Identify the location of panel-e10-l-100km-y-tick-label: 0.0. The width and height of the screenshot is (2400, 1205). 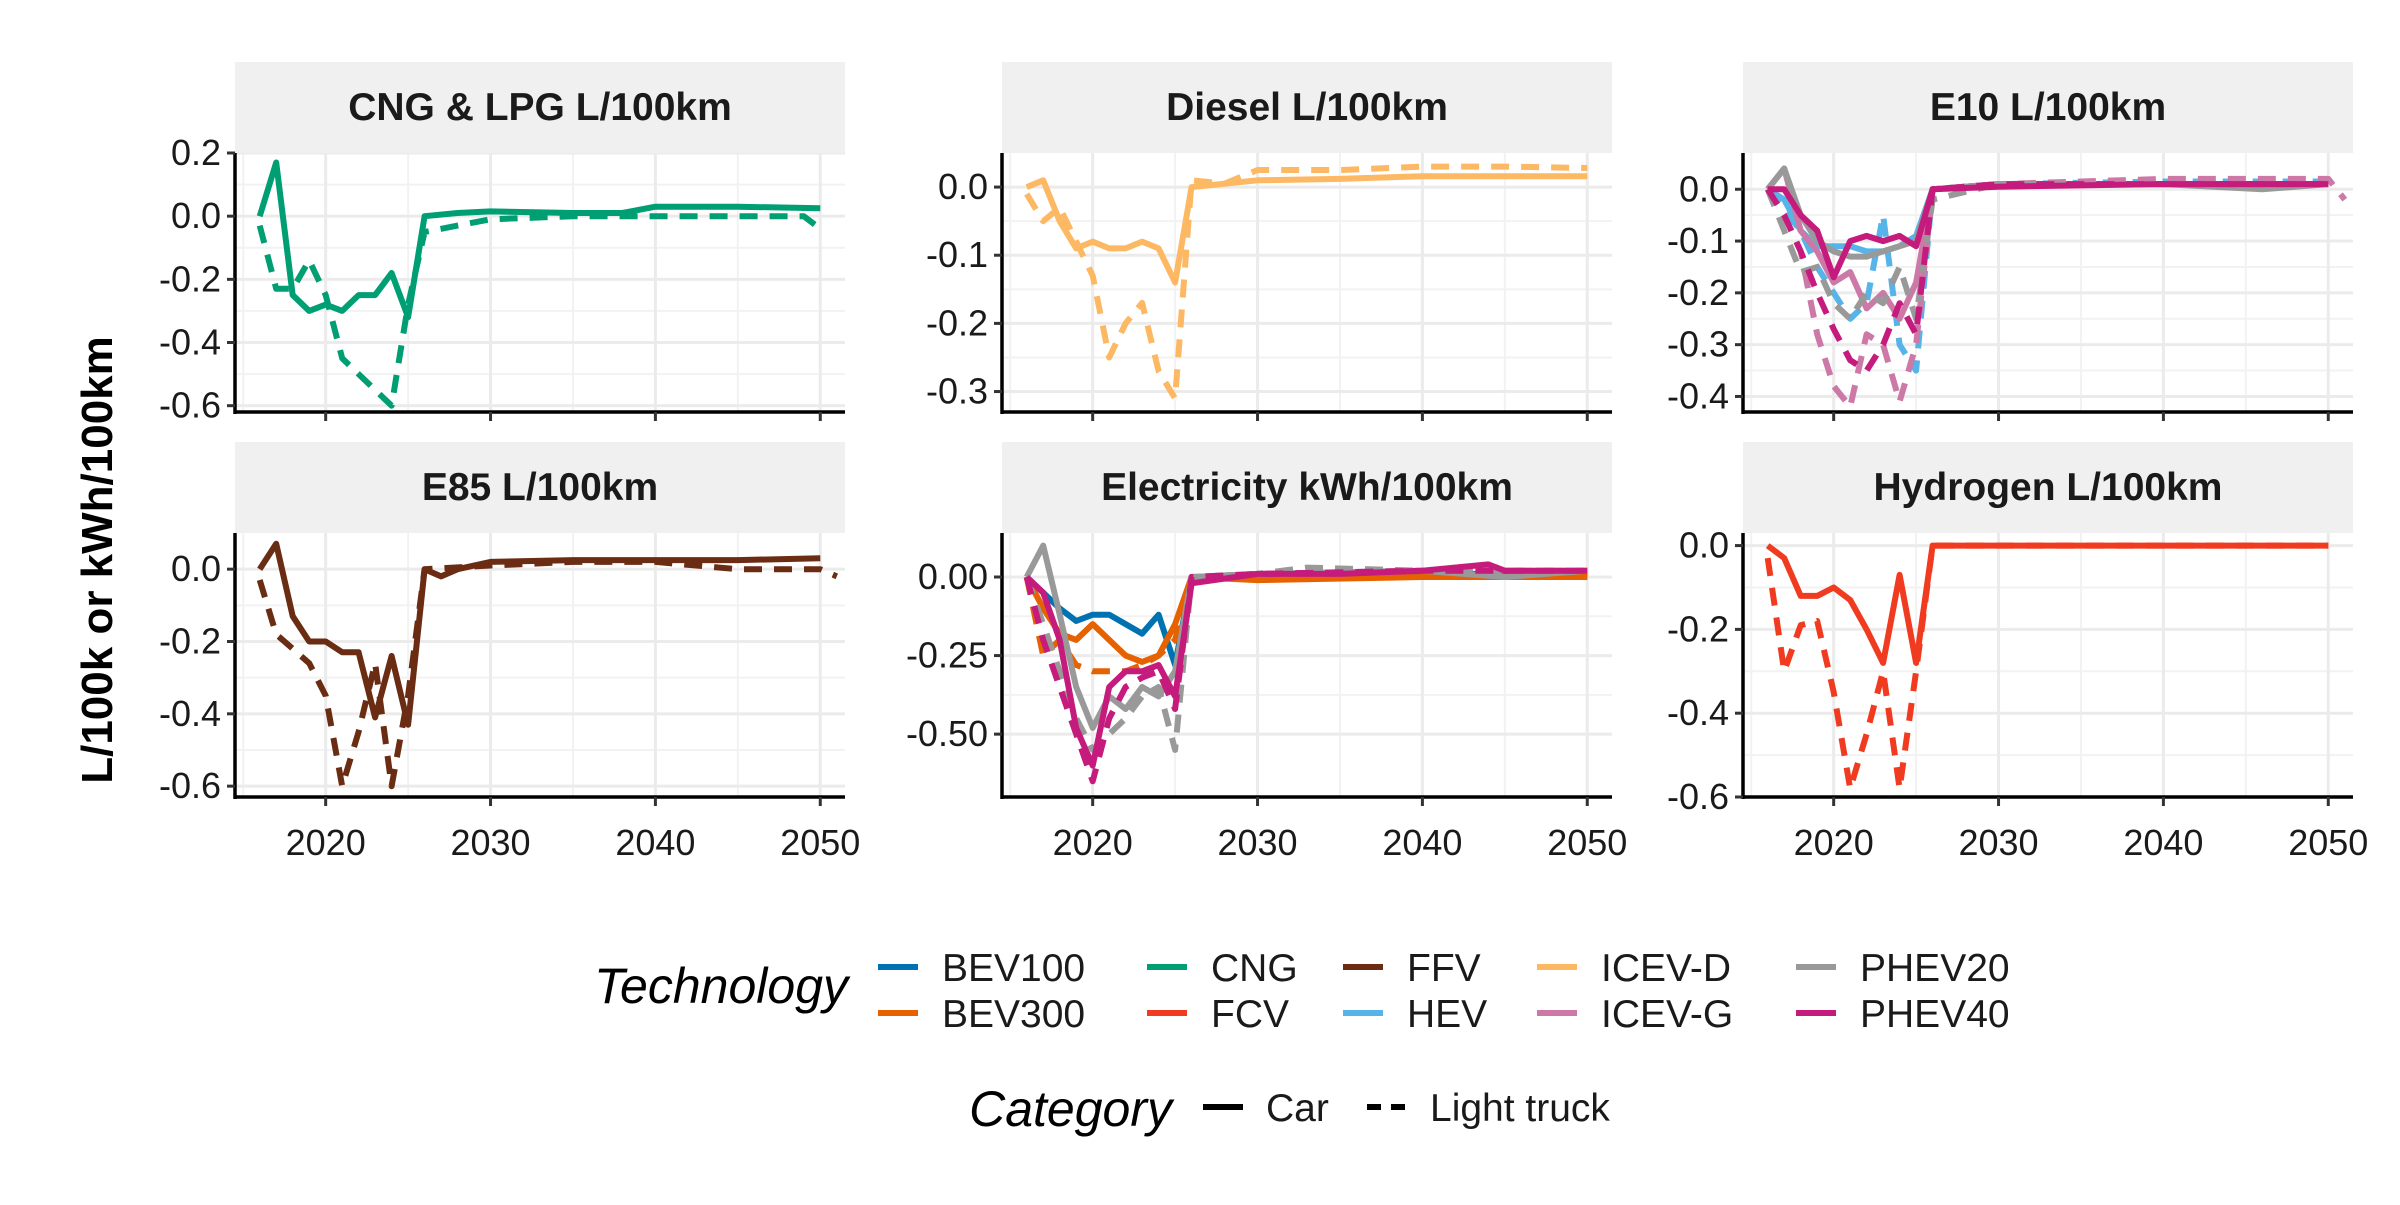
(1704, 188).